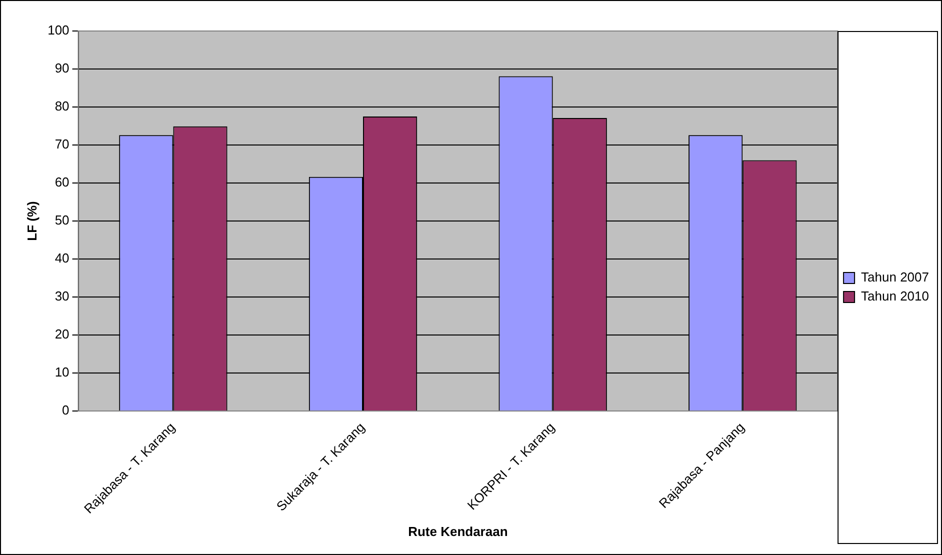 This screenshot has height=555, width=942. Describe the element at coordinates (62, 258) in the screenshot. I see `y-tick-label: 40` at that location.